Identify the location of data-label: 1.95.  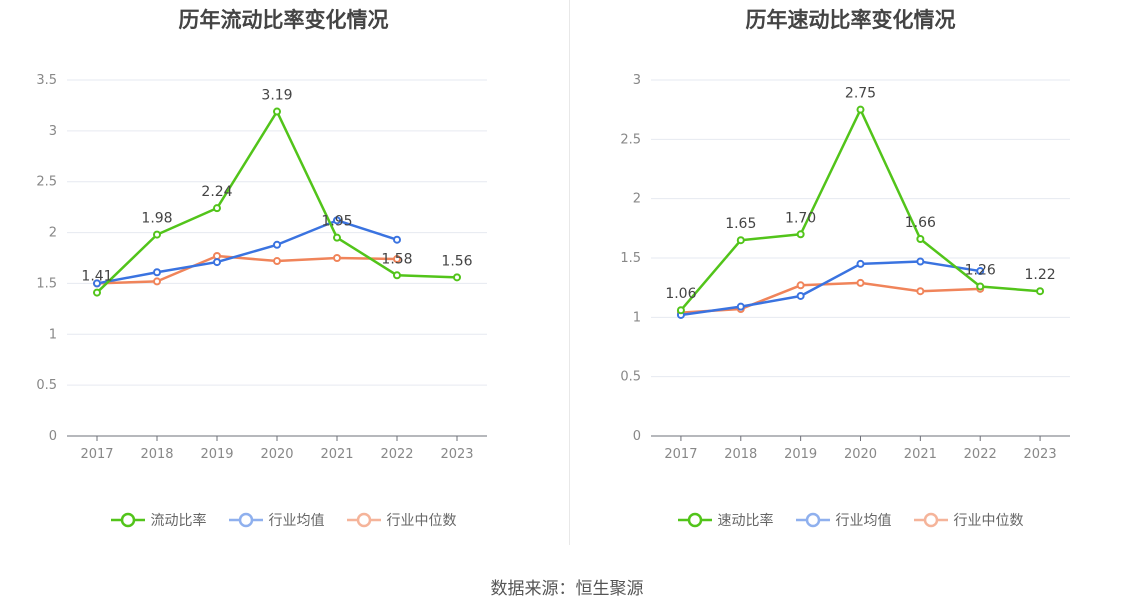
(336, 222).